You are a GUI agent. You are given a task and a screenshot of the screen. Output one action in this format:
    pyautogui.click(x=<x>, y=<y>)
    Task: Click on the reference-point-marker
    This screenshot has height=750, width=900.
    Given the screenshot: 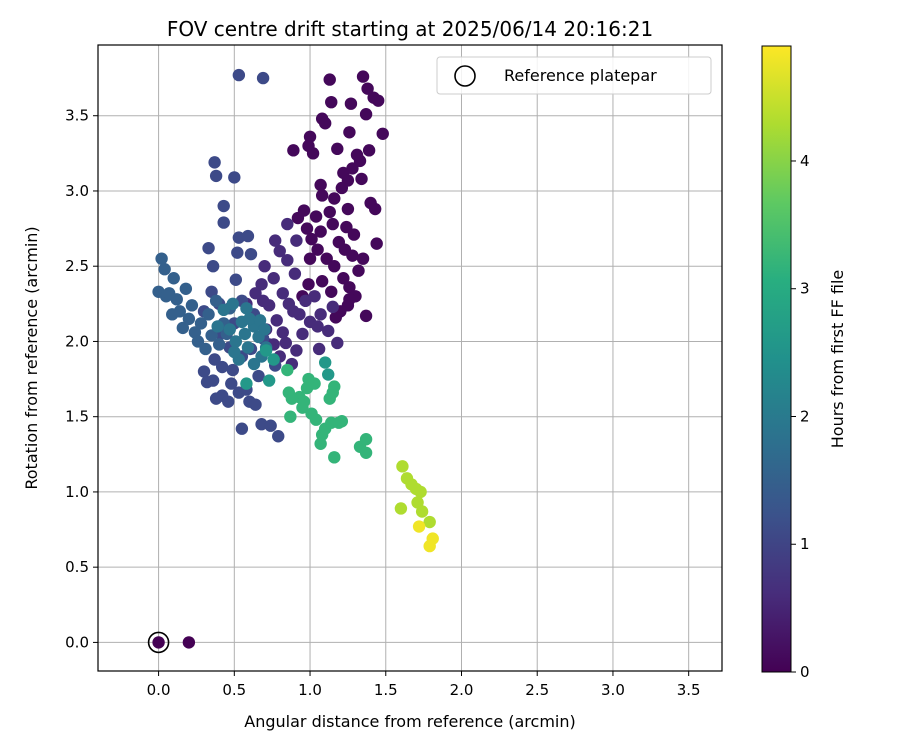 What is the action you would take?
    pyautogui.click(x=158, y=642)
    